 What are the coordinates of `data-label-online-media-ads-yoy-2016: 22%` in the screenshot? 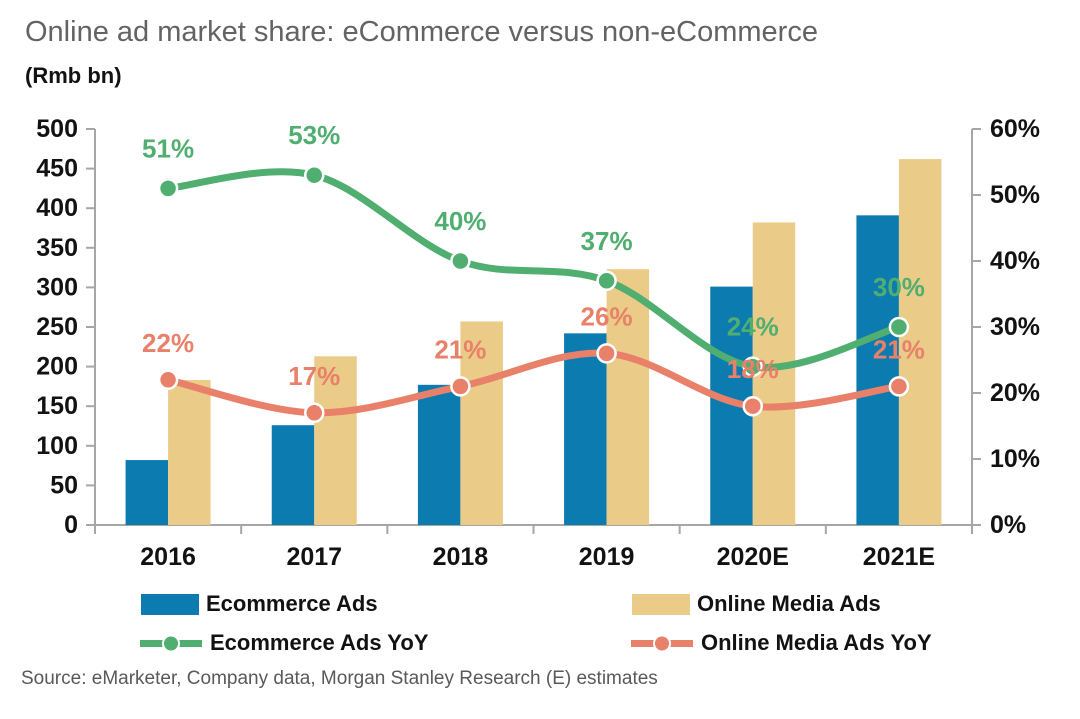 It's located at (168, 343).